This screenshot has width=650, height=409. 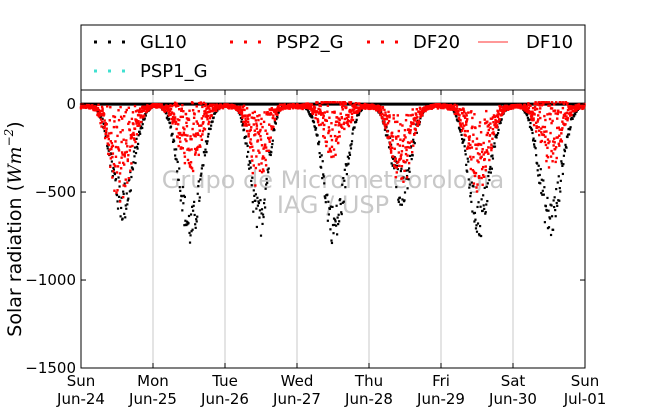 What do you see at coordinates (9, 138) in the screenshot?
I see `y-axis-label-exponent: −2` at bounding box center [9, 138].